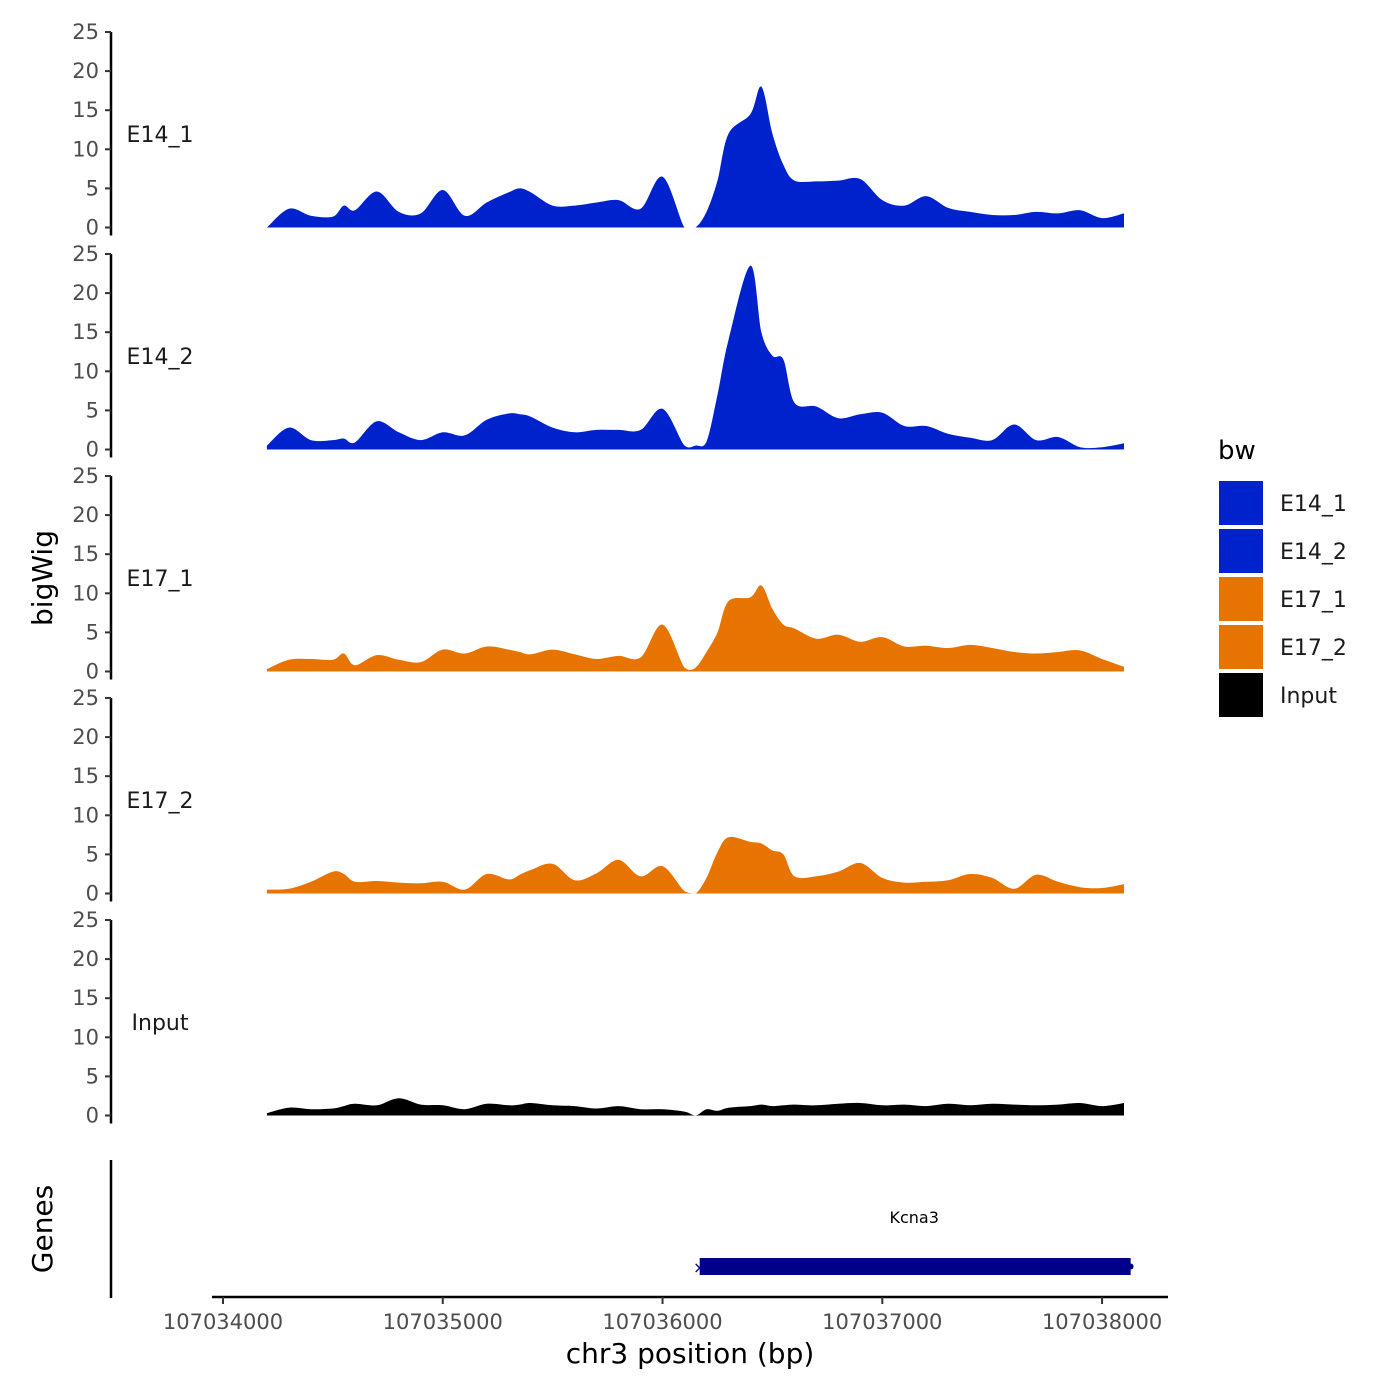  What do you see at coordinates (662, 1322) in the screenshot?
I see `x-tick-label: 107036000` at bounding box center [662, 1322].